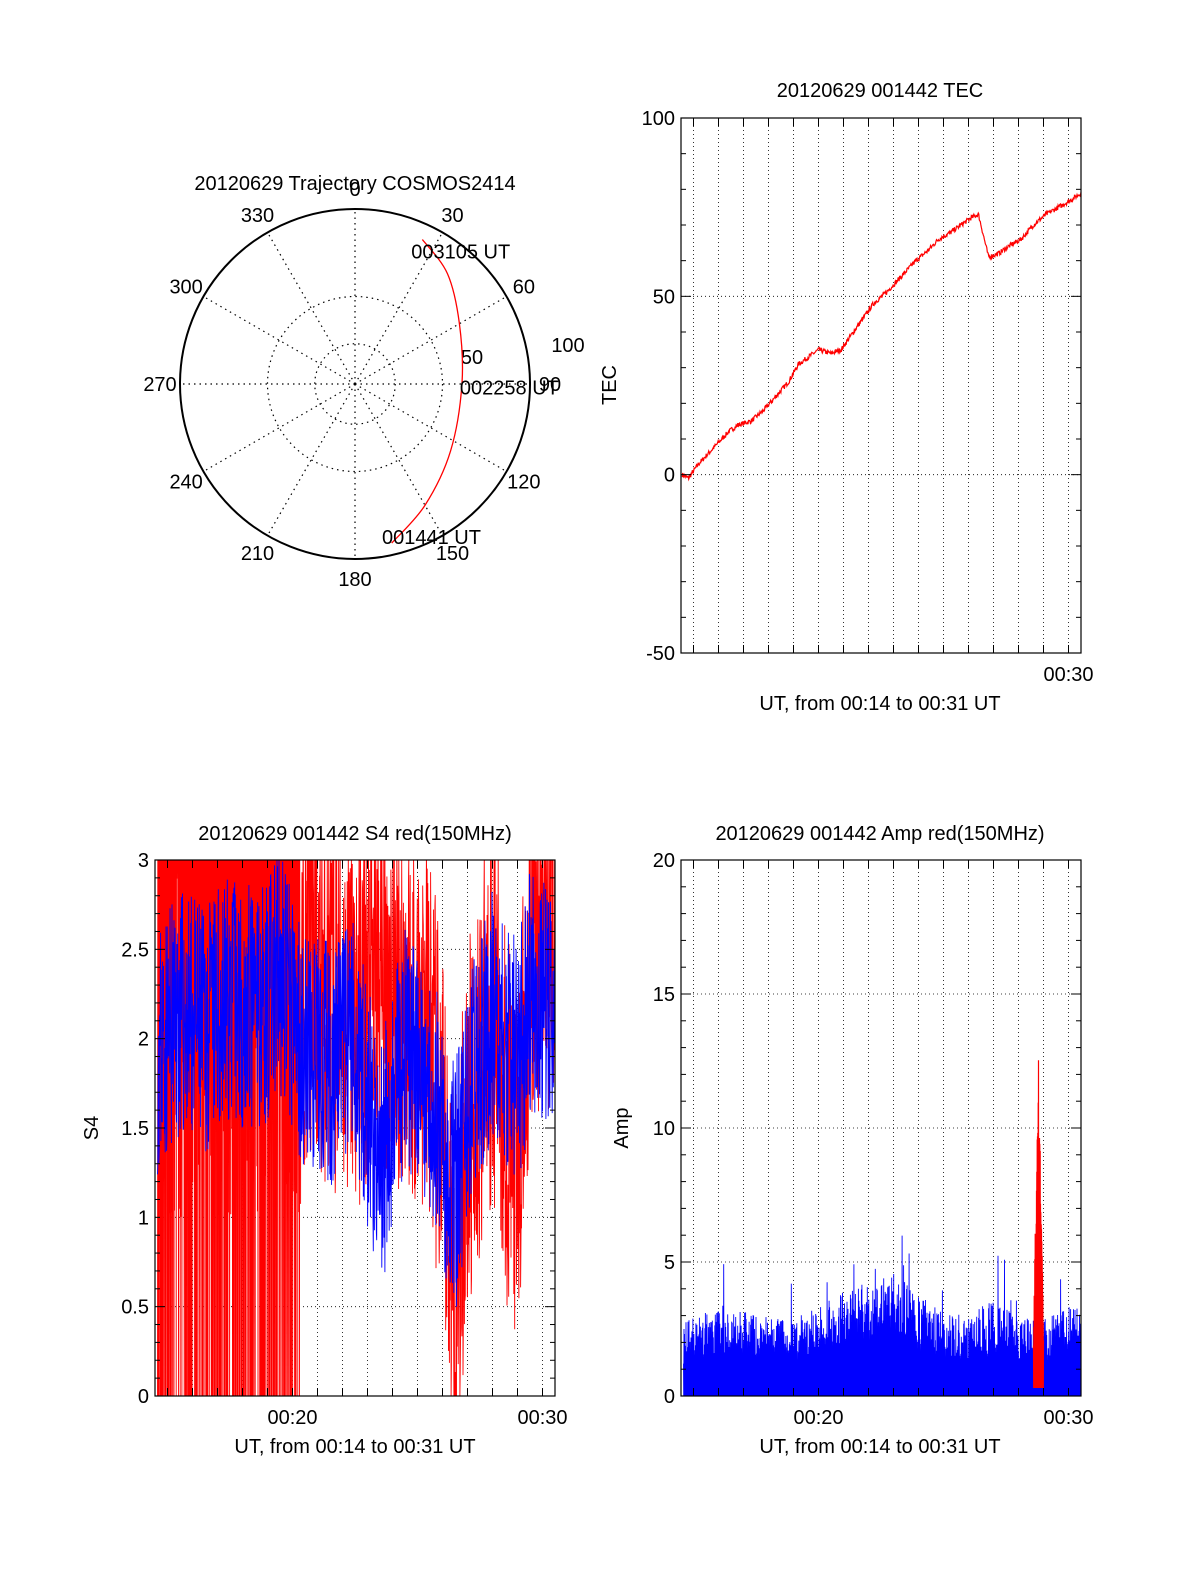  I want to click on polar-title: 20120629 Trajectory COSMOS2414, so click(354, 184).